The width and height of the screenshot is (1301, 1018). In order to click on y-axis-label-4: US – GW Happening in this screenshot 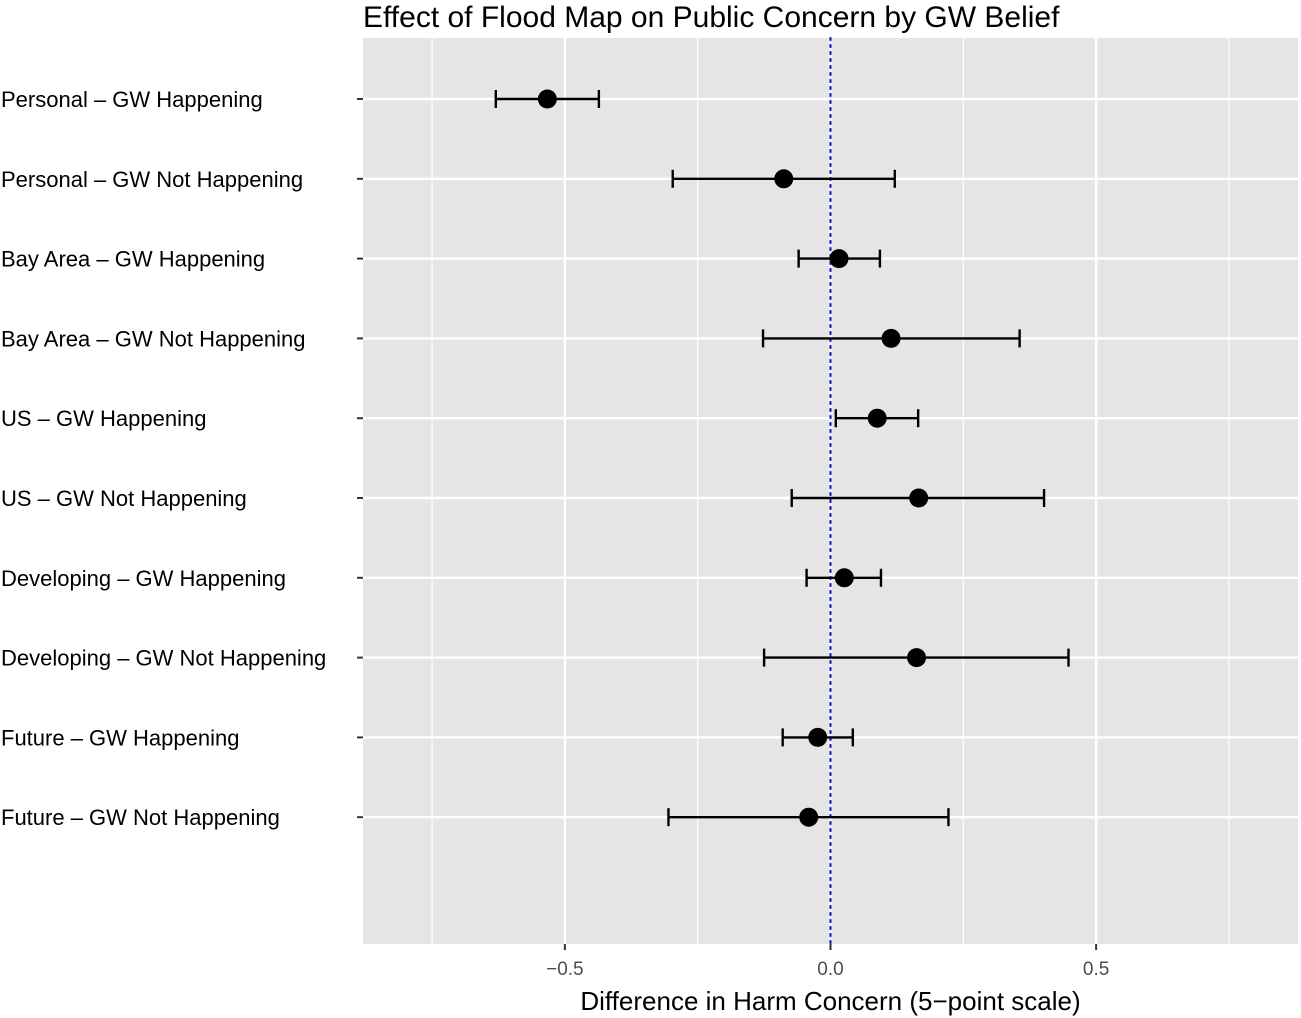, I will do `click(103, 418)`.